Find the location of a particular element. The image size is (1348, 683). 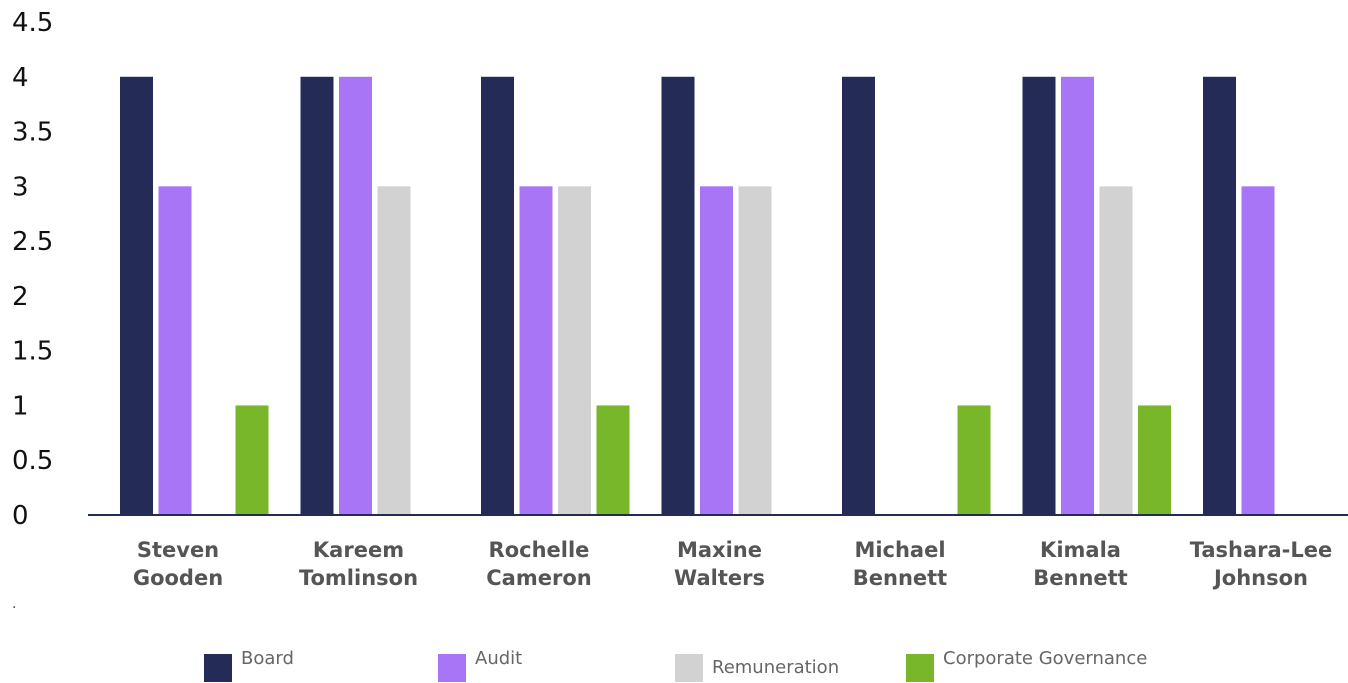

x-tick-label: Kareem is located at coordinates (358, 550).